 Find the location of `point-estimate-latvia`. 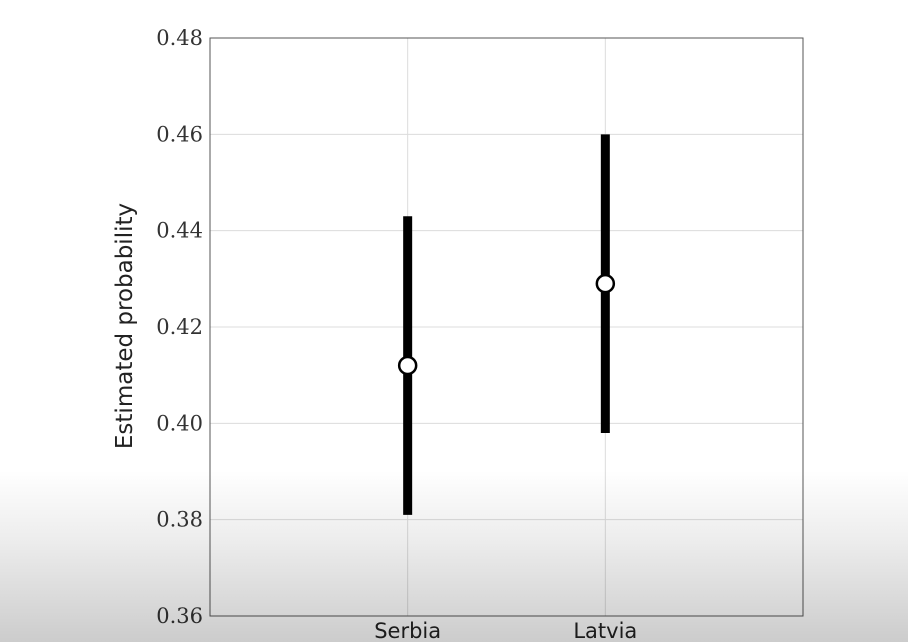

point-estimate-latvia is located at coordinates (605, 283).